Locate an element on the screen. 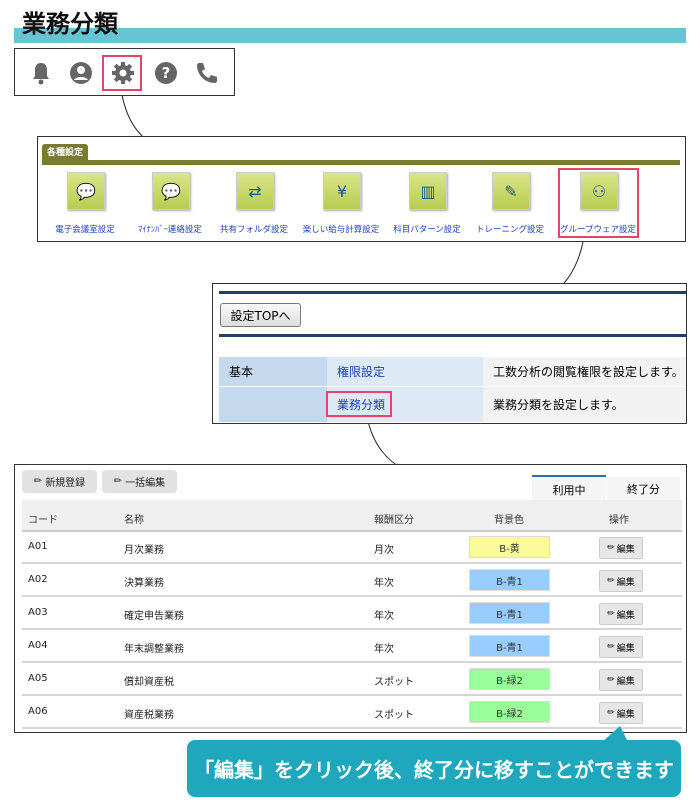 Image resolution: width=700 pixels, height=805 pixels. chart-icon: ▥ is located at coordinates (428, 191).